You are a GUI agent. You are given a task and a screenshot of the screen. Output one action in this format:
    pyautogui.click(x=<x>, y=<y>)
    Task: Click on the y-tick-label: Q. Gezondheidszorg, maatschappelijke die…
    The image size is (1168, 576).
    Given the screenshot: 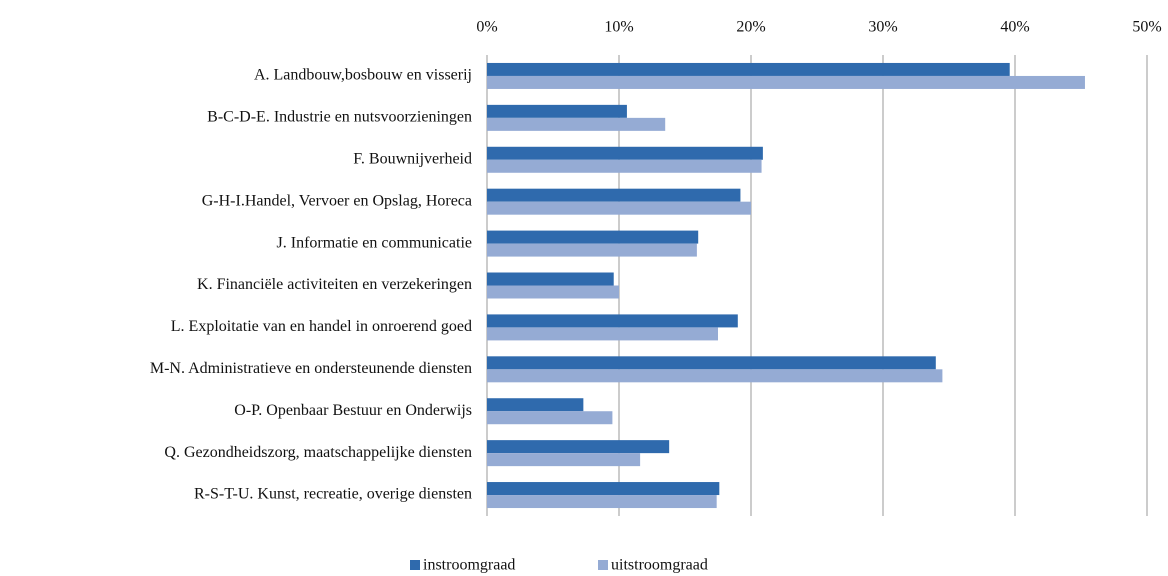 What is the action you would take?
    pyautogui.click(x=318, y=452)
    